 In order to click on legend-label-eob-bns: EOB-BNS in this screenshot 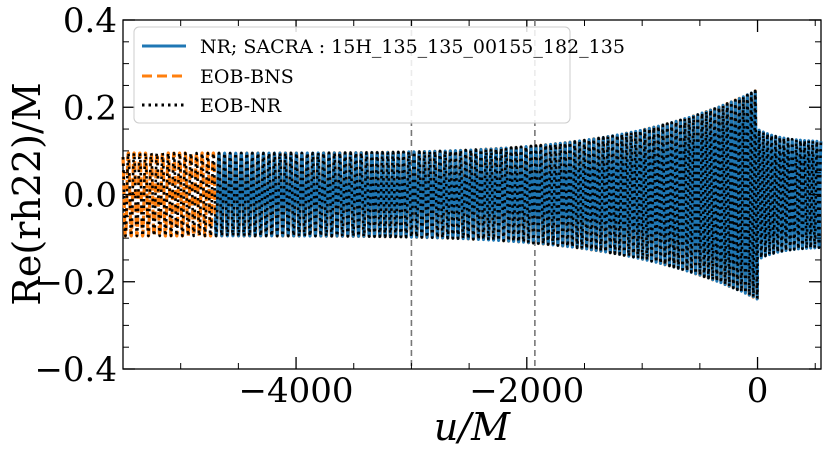, I will do `click(247, 77)`.